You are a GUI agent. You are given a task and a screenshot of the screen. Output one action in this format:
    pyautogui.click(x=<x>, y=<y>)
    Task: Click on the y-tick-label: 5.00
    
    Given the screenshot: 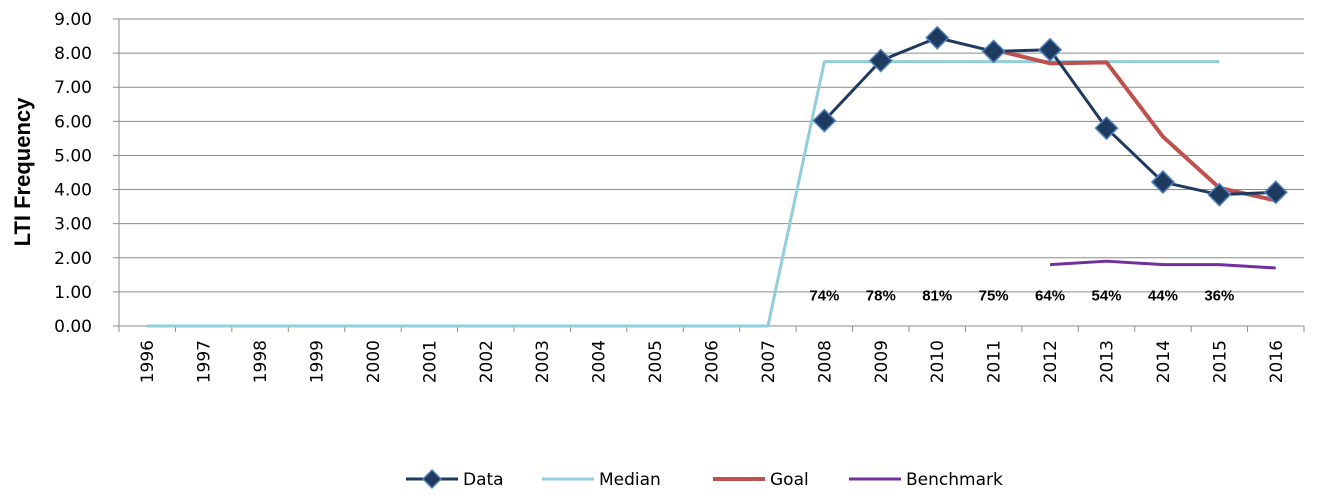 What is the action you would take?
    pyautogui.click(x=73, y=156)
    